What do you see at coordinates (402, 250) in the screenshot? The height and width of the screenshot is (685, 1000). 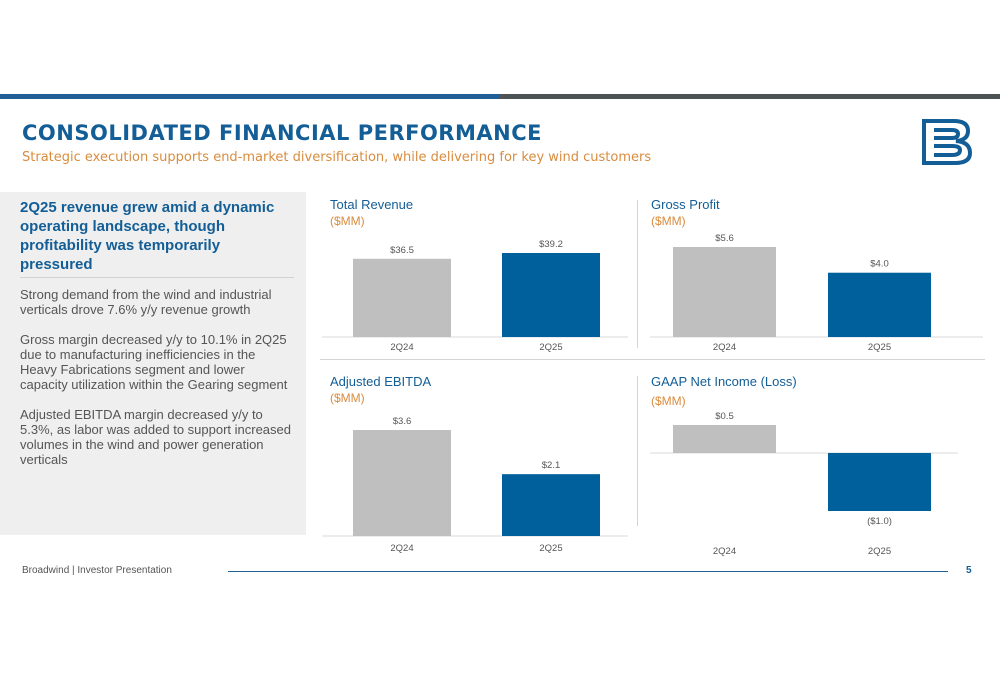 I see `chart-value-label-total-revenue-2q24: $36.5` at bounding box center [402, 250].